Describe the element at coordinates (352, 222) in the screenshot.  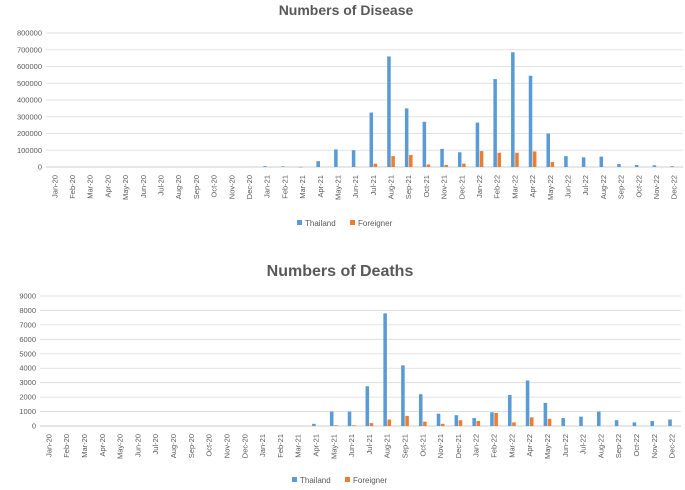
I see `legend-swatch-foreigner` at that location.